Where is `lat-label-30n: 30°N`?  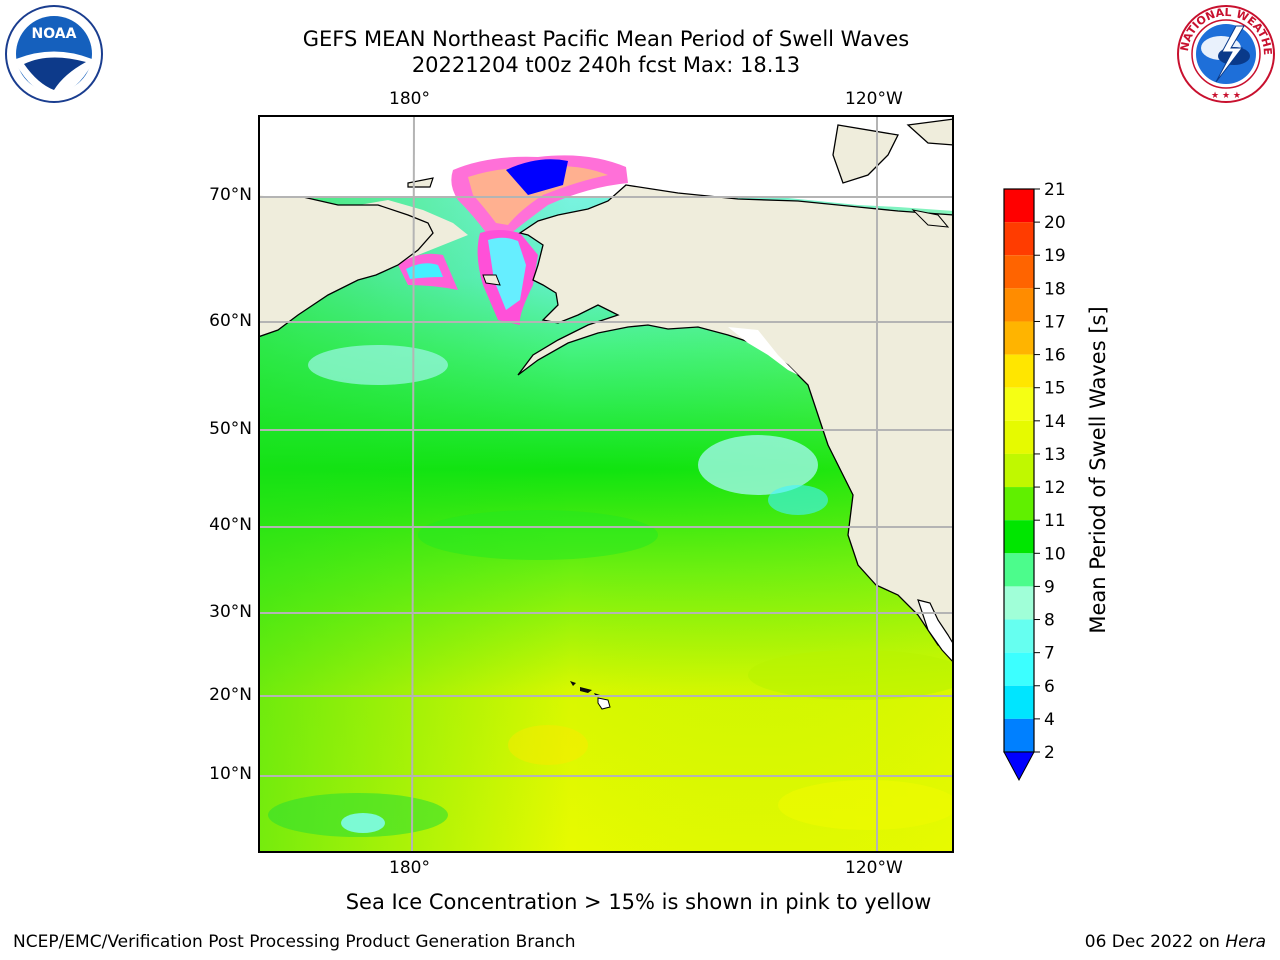
lat-label-30n: 30°N is located at coordinates (230, 612).